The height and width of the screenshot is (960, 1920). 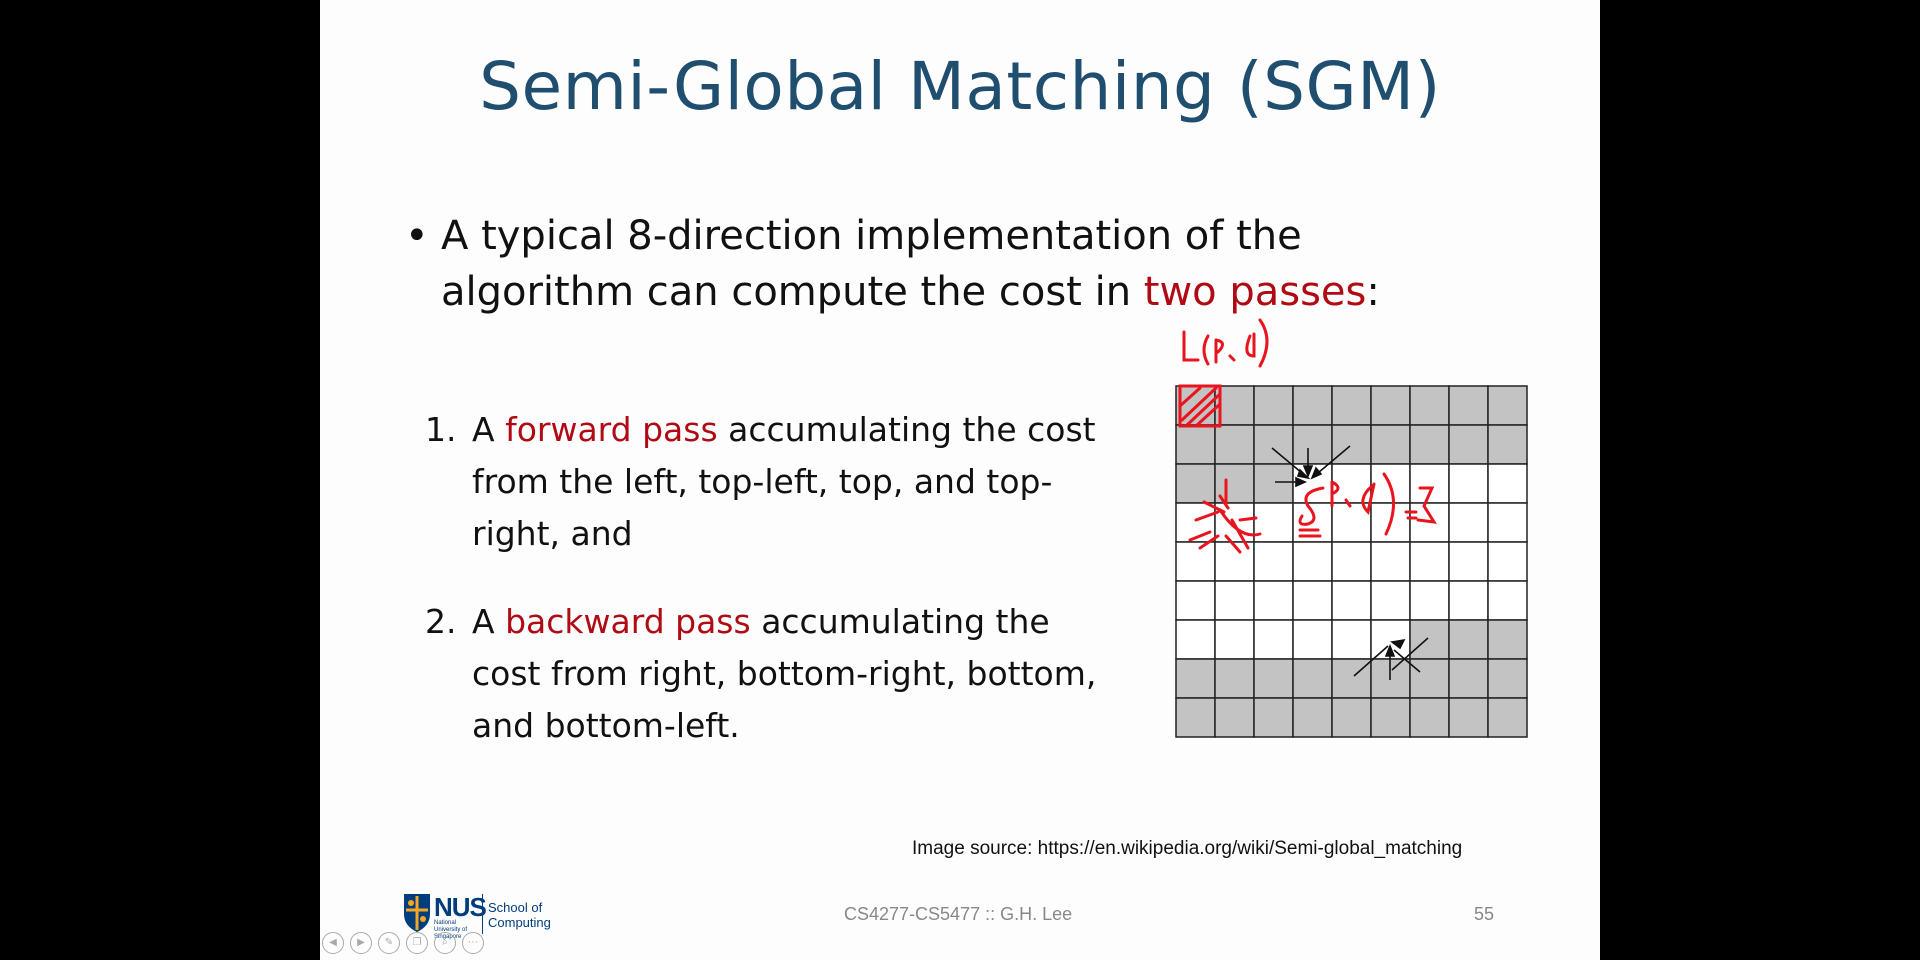 I want to click on item-number: 2., so click(x=441, y=621).